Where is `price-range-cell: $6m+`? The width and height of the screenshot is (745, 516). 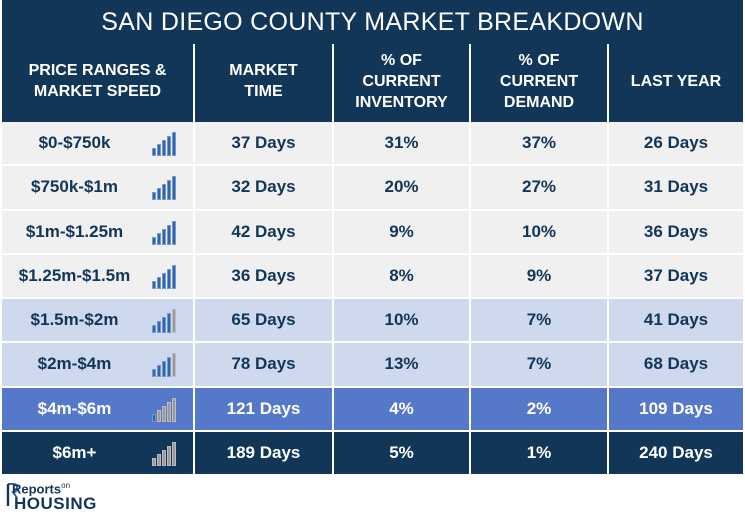
price-range-cell: $6m+ is located at coordinates (98, 452).